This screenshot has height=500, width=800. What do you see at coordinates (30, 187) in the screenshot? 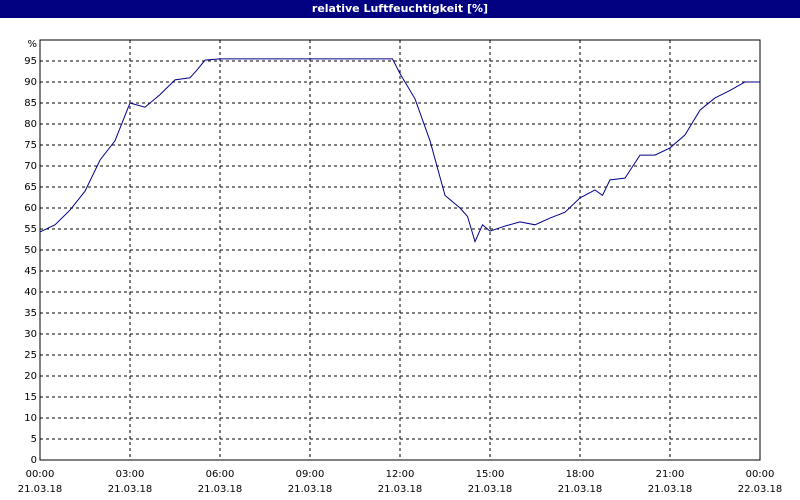
I see `y-tick-label: 65` at bounding box center [30, 187].